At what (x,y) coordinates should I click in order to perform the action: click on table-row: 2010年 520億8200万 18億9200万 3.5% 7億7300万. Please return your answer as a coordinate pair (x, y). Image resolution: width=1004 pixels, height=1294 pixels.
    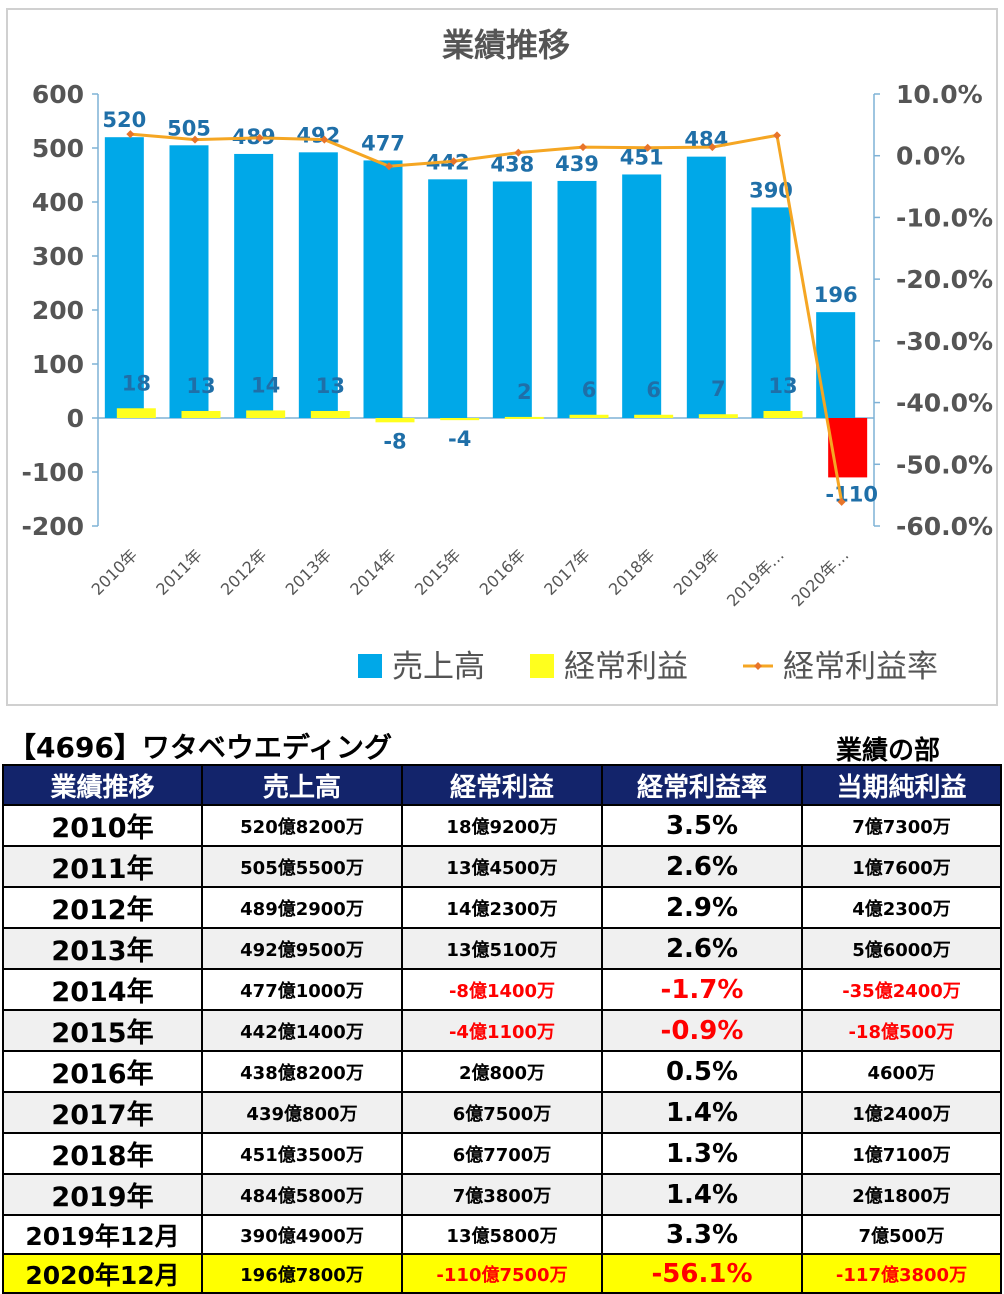
    Looking at the image, I should click on (502, 825).